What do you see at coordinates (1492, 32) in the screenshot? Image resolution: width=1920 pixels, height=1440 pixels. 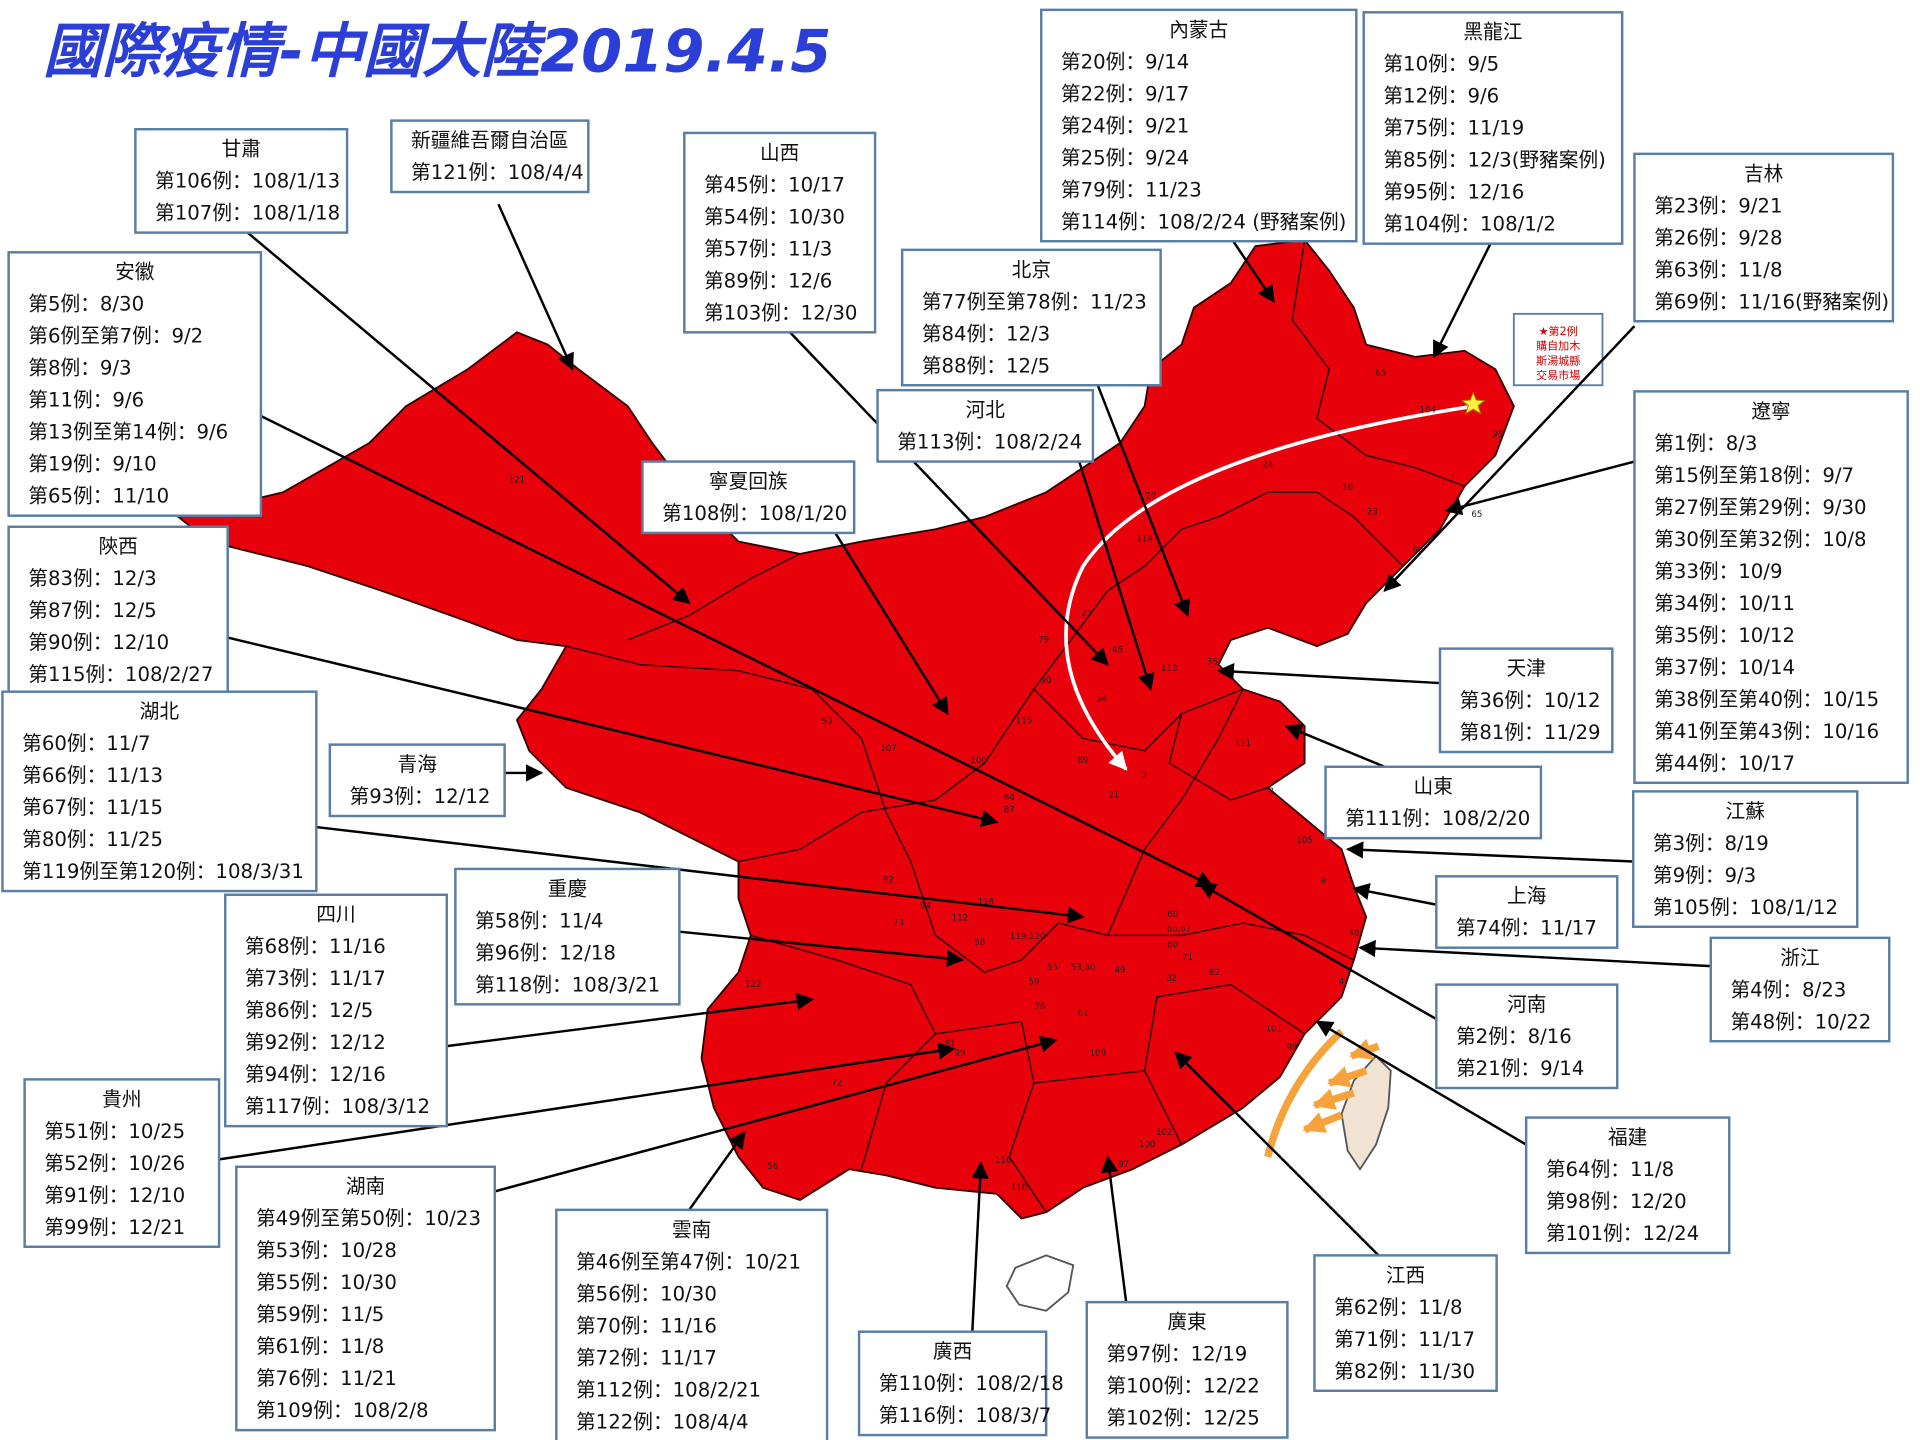 I see `province-name: 黑龍江` at bounding box center [1492, 32].